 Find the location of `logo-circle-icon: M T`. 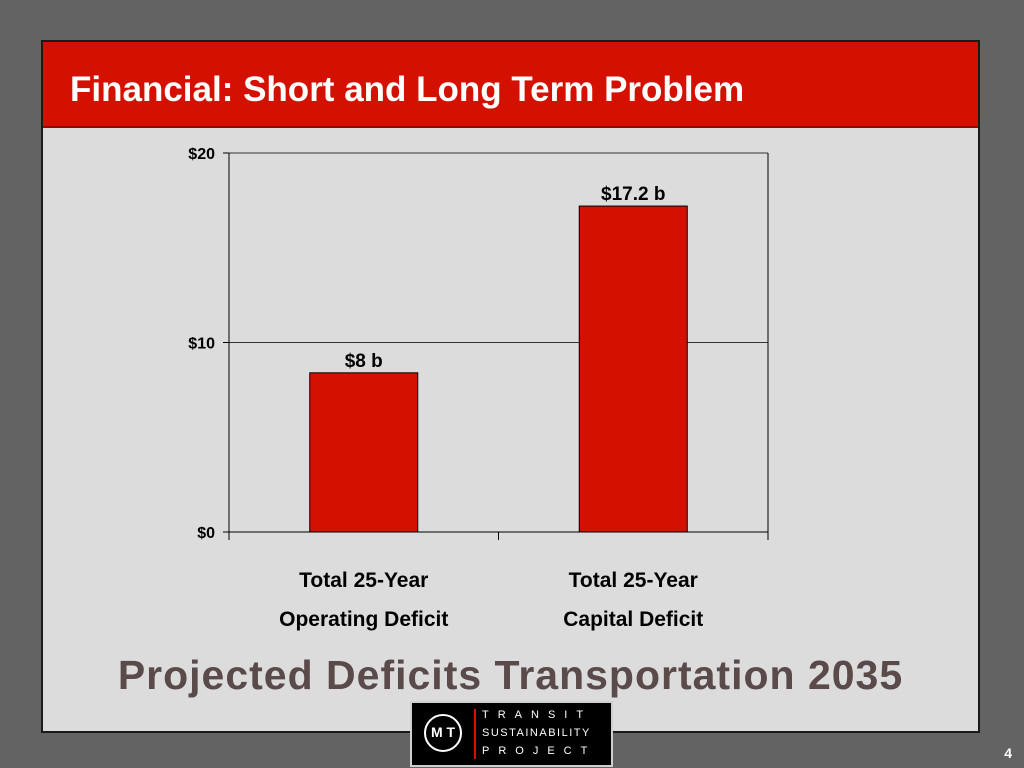

logo-circle-icon: M T is located at coordinates (443, 733).